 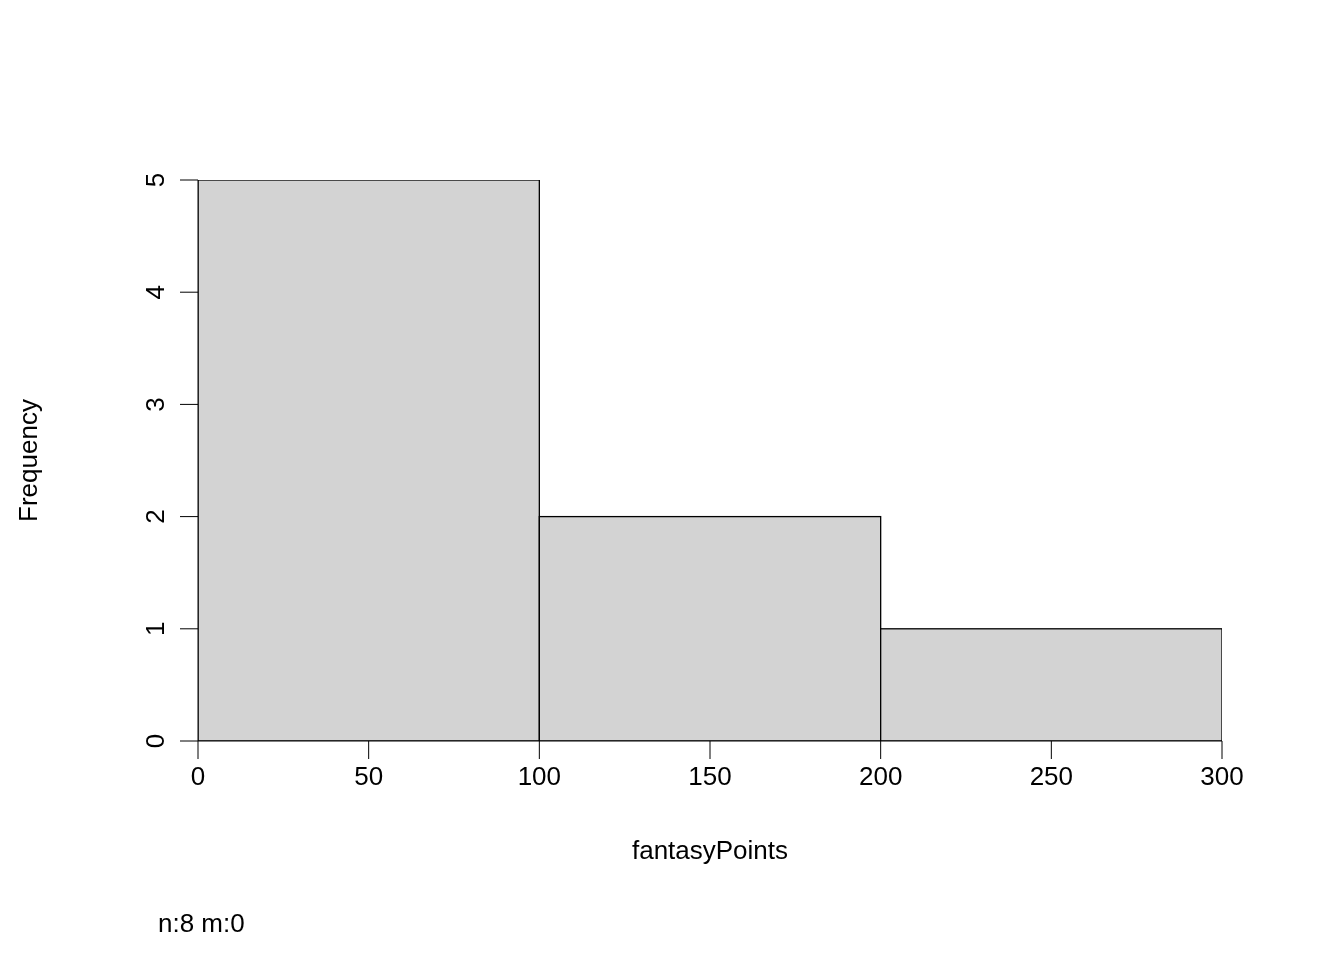 I want to click on x-tick-label: 200, so click(x=880, y=776).